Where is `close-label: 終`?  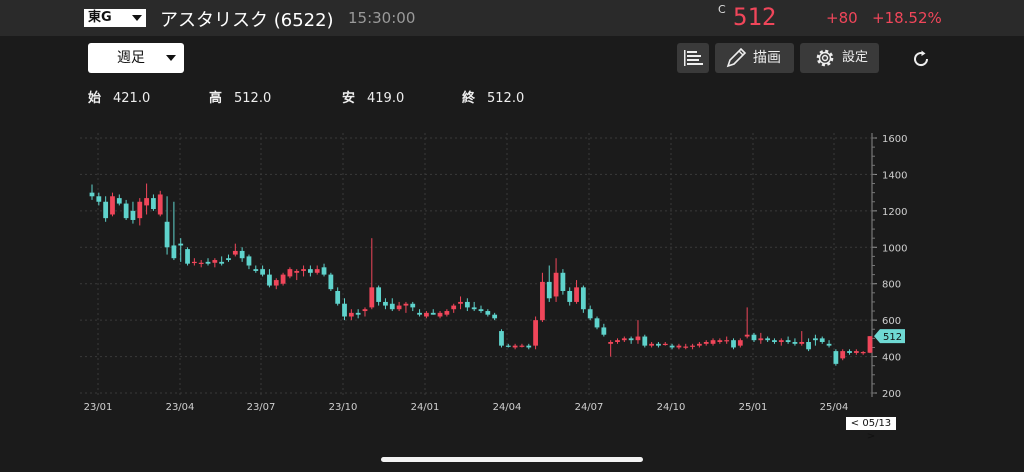 close-label: 終 is located at coordinates (469, 98).